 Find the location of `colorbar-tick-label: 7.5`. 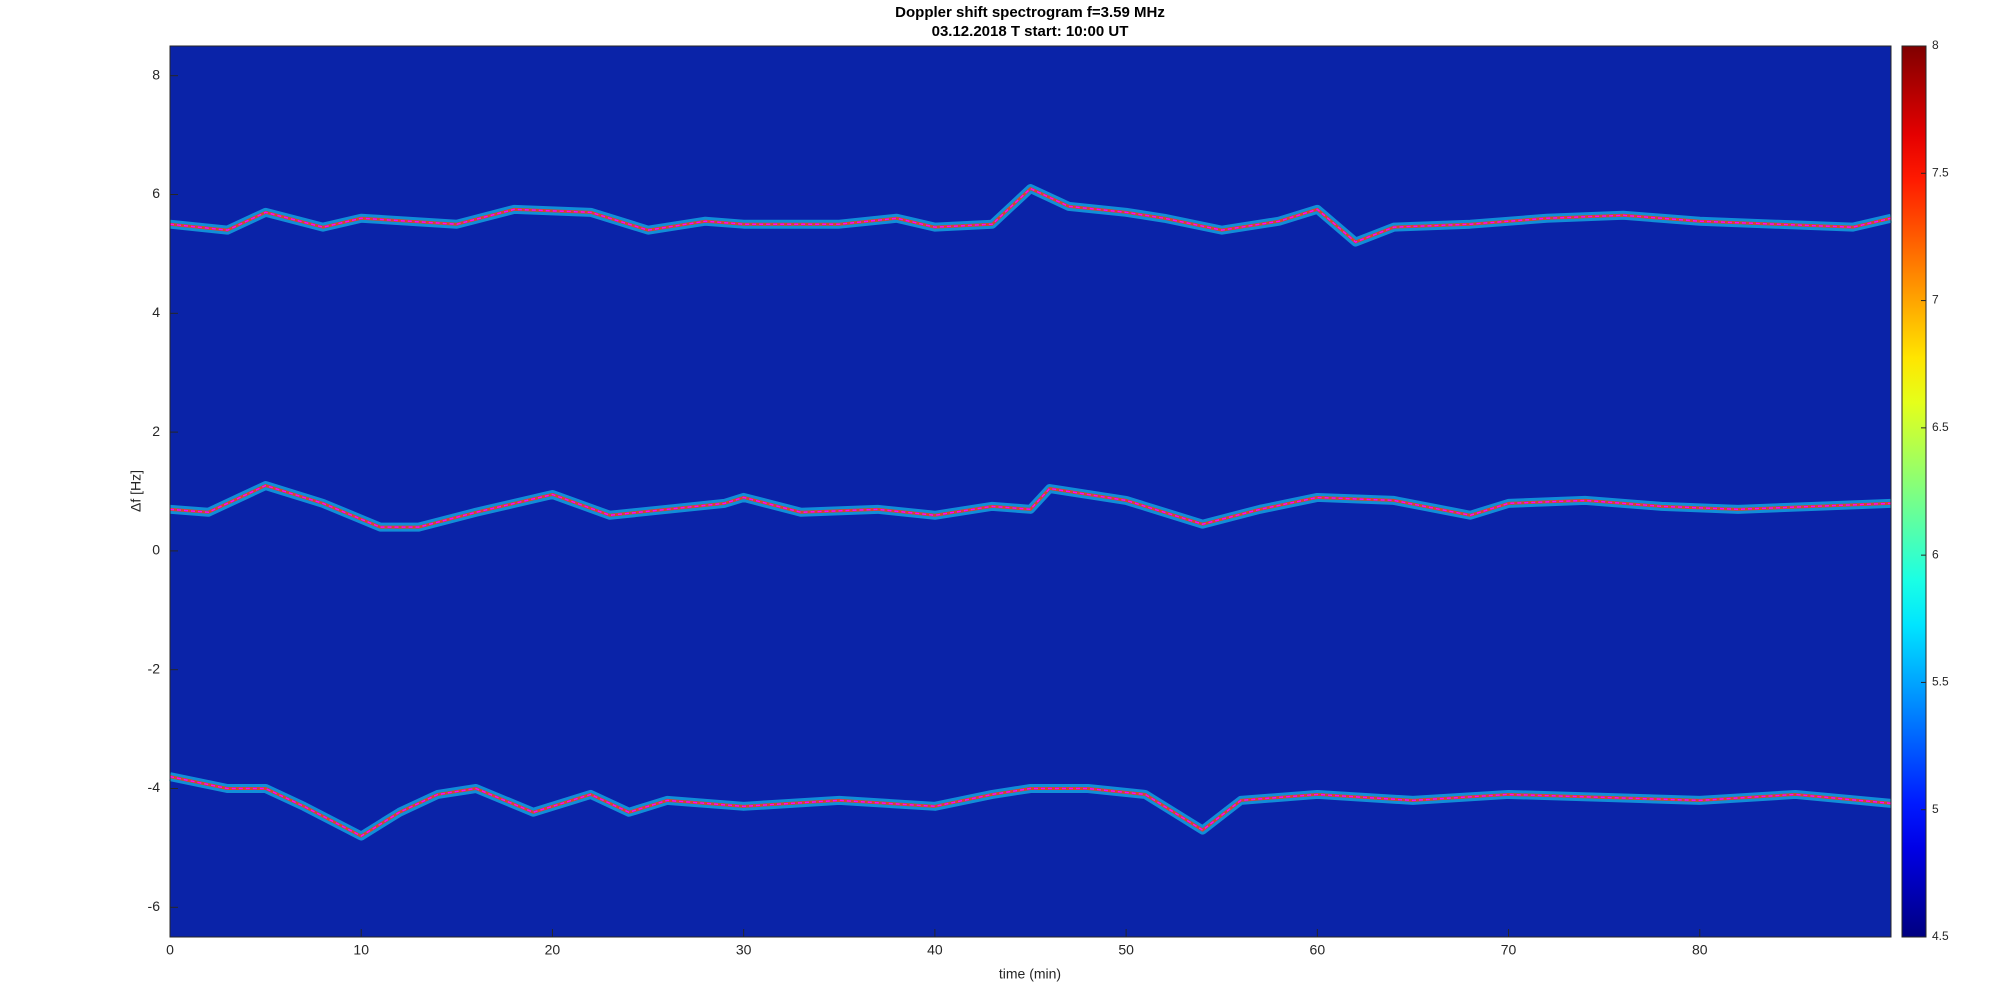

colorbar-tick-label: 7.5 is located at coordinates (1940, 172).